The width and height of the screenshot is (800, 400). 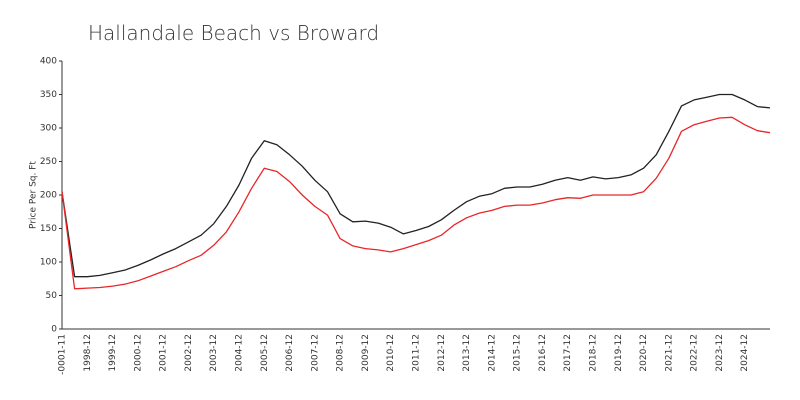 What do you see at coordinates (189, 353) in the screenshot?
I see `x-tick-label: 2002-12` at bounding box center [189, 353].